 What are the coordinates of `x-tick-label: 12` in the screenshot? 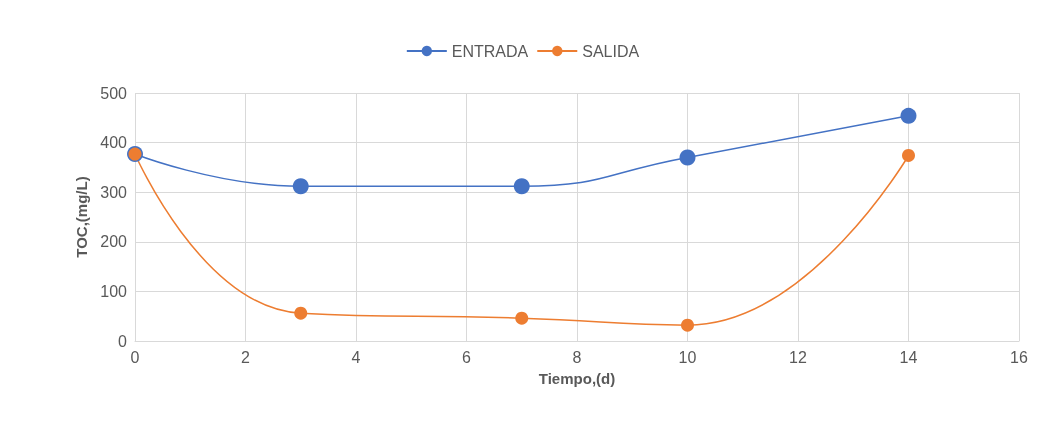 It's located at (798, 357).